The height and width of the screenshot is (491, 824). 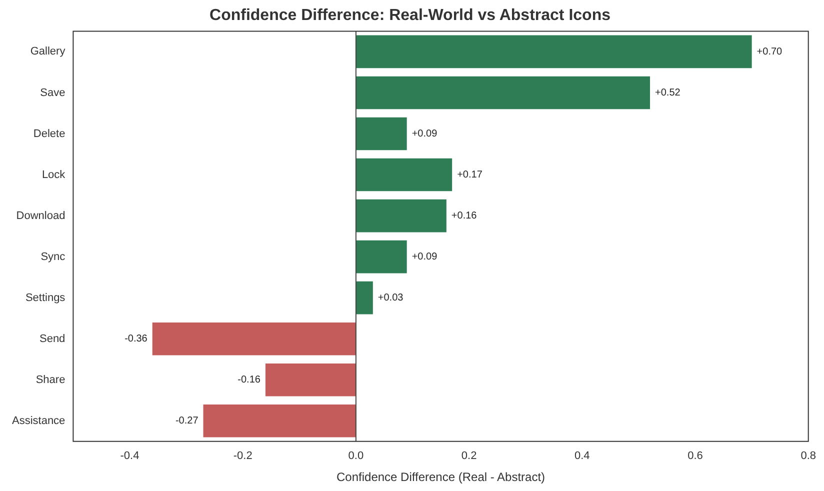 What do you see at coordinates (51, 380) in the screenshot?
I see `y-tick-label: Share` at bounding box center [51, 380].